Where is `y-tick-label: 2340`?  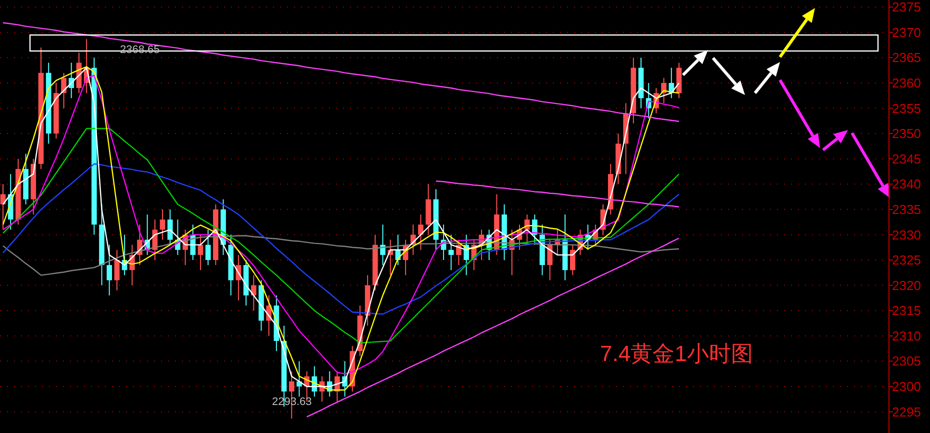 y-tick-label: 2340 is located at coordinates (906, 184).